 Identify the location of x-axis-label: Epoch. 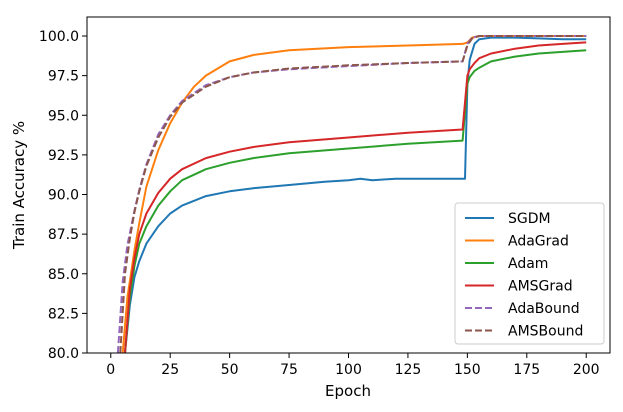
(348, 391).